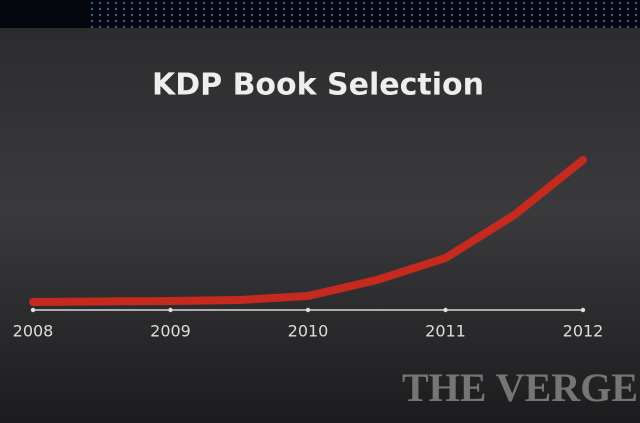 Image resolution: width=640 pixels, height=423 pixels. I want to click on x-tick-label: 2008, so click(33, 331).